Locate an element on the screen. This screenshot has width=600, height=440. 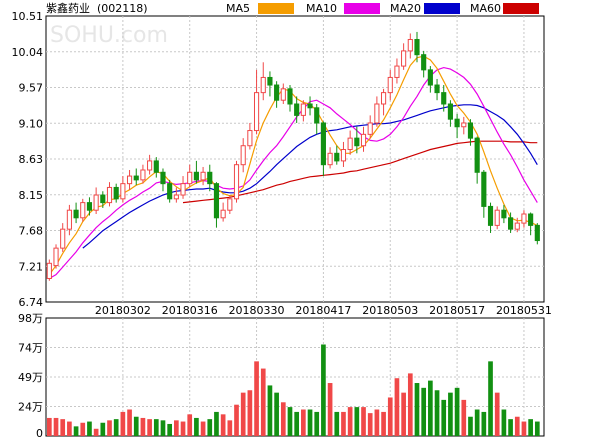
volume-y-axis: 98万 74万 49万 24万 0 is located at coordinates (30, 376).